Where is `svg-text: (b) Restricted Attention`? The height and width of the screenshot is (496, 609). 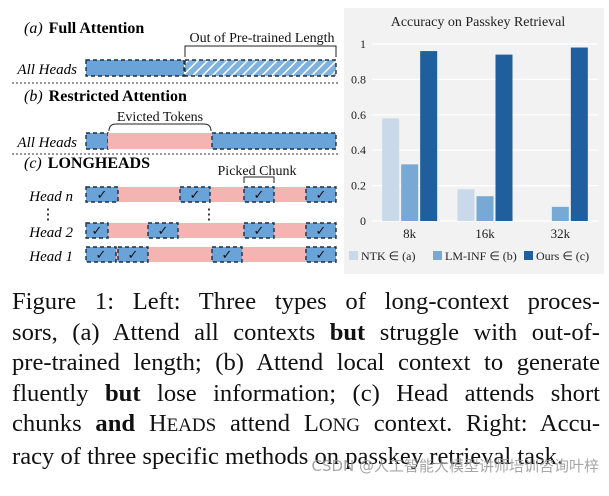
svg-text: (b) Restricted Attention is located at coordinates (105, 96).